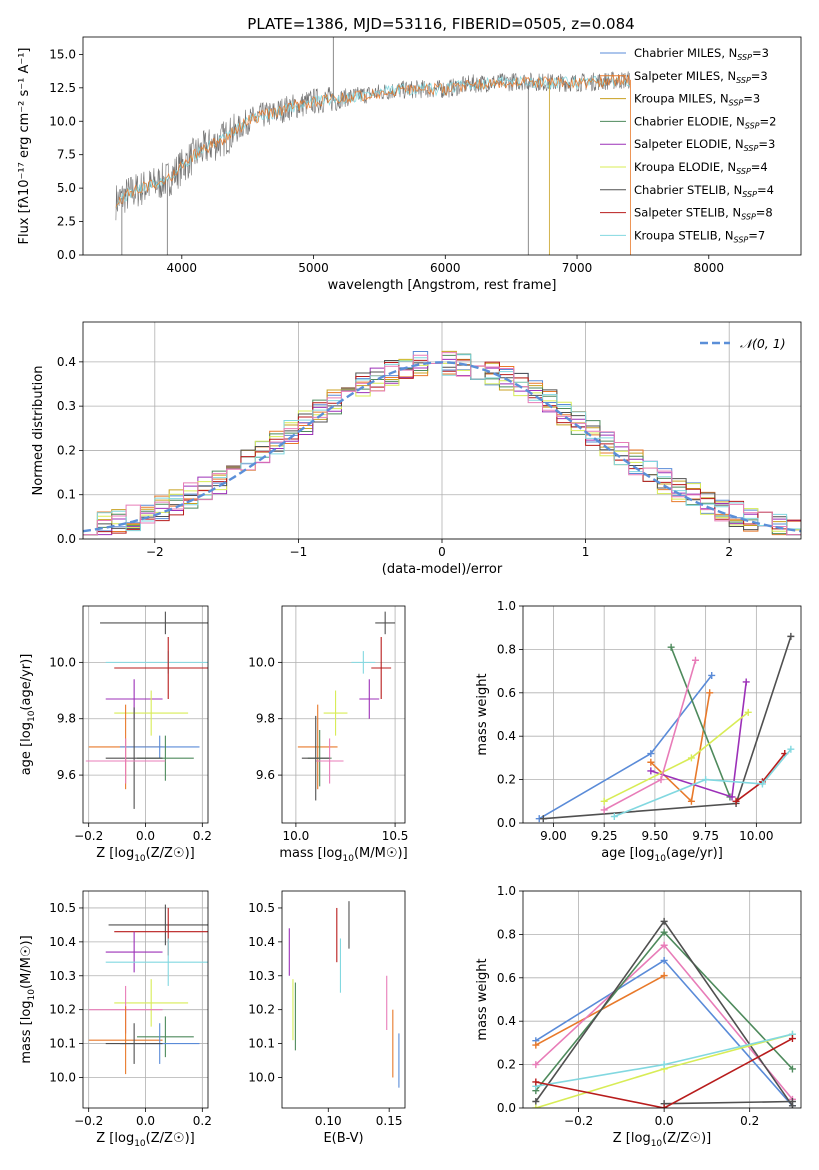  Describe the element at coordinates (506, 1108) in the screenshot. I see `y-tick-label: 0.0` at that location.